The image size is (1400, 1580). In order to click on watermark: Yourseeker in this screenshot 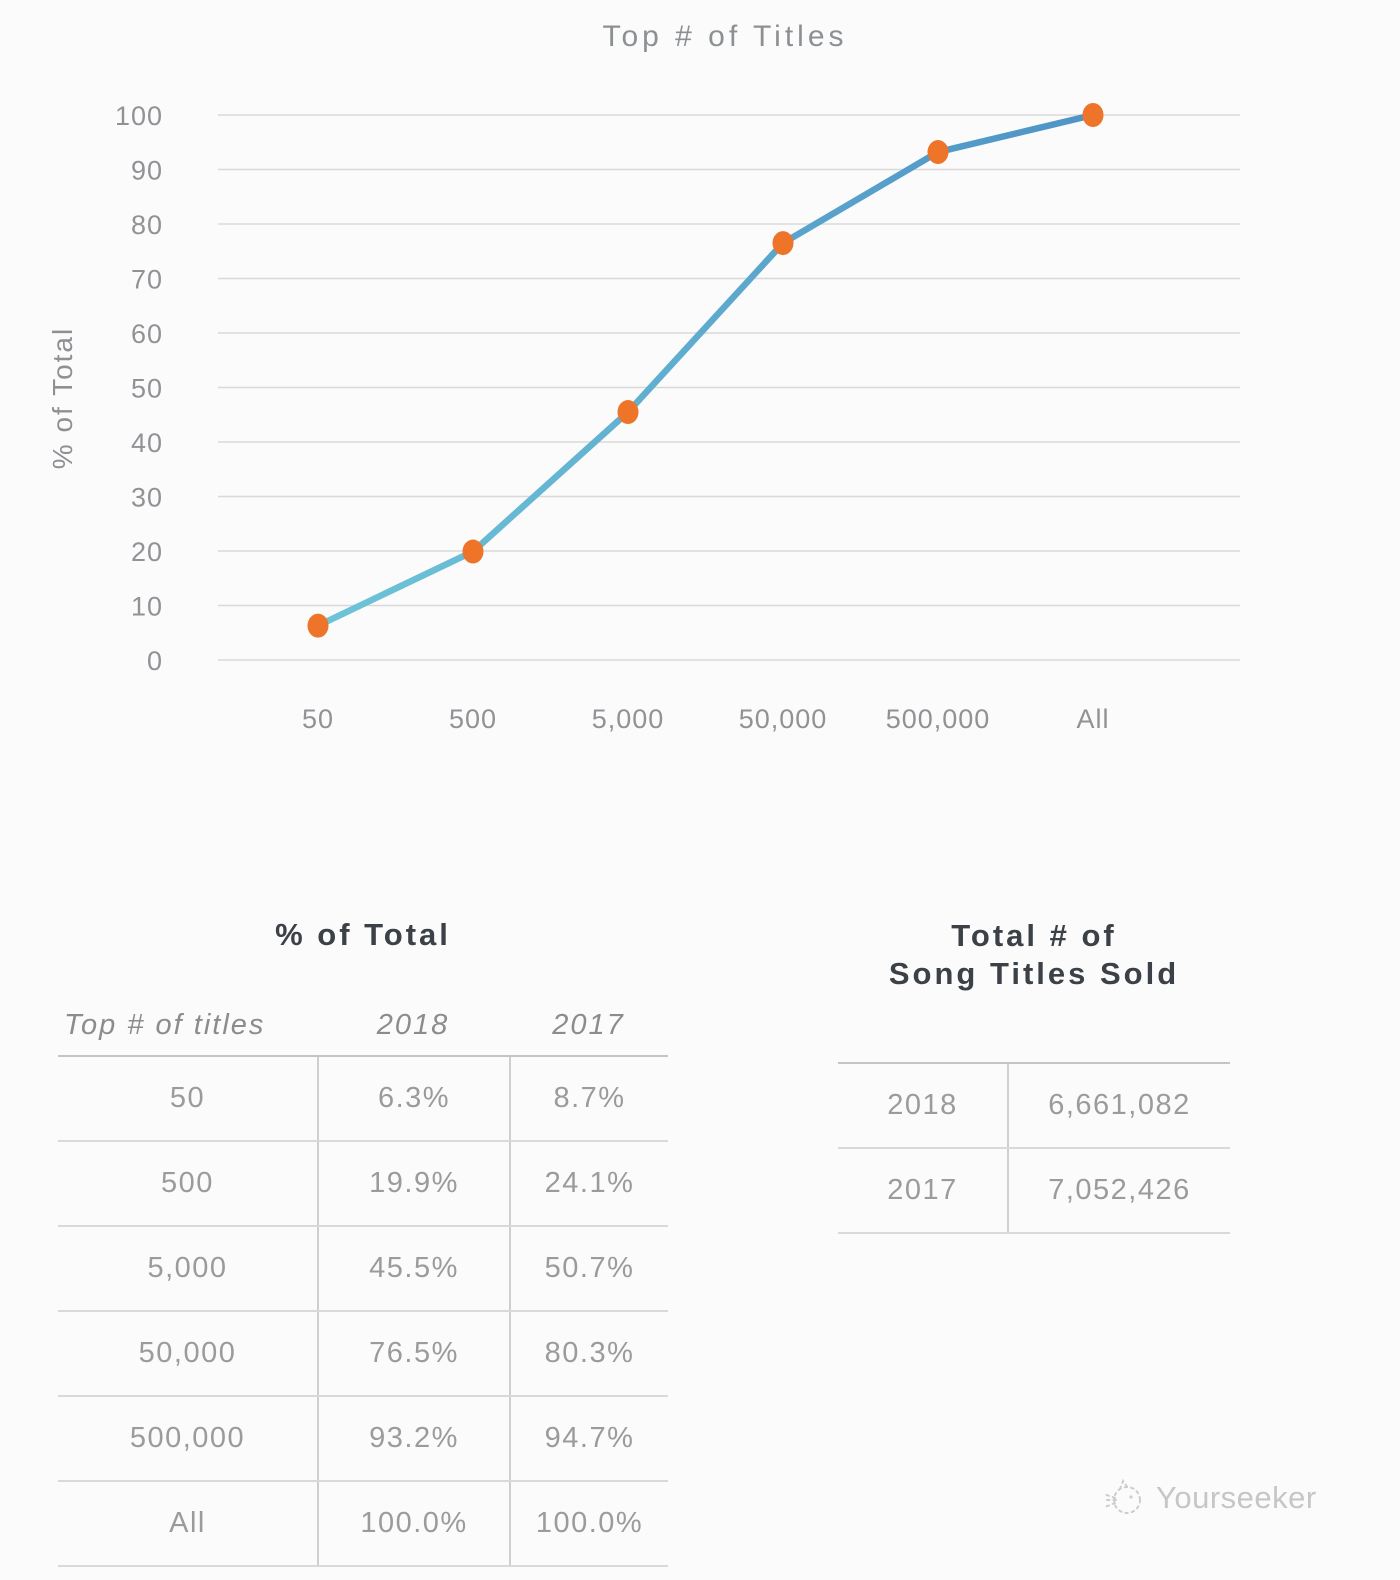, I will do `click(1208, 1498)`.